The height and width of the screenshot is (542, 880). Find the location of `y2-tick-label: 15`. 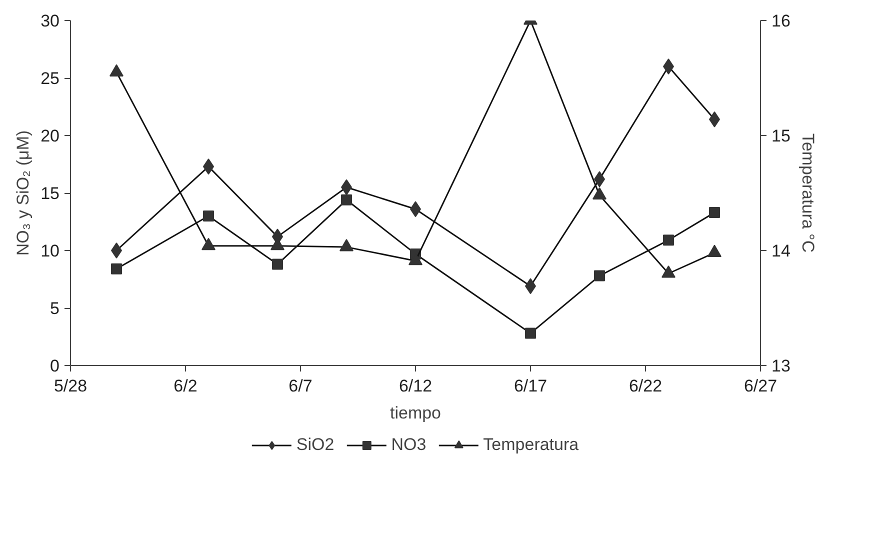

y2-tick-label: 15 is located at coordinates (781, 136).